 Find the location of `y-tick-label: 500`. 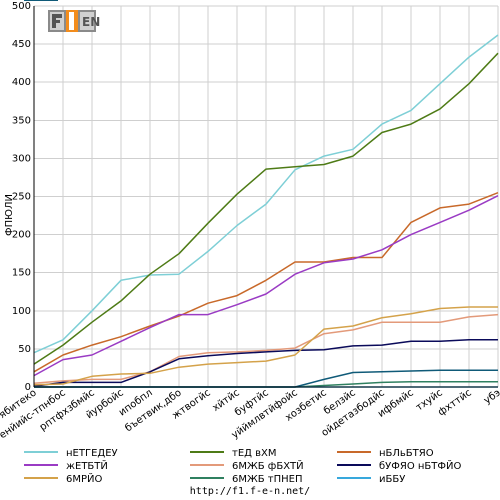

y-tick-label: 500 is located at coordinates (21, 6).